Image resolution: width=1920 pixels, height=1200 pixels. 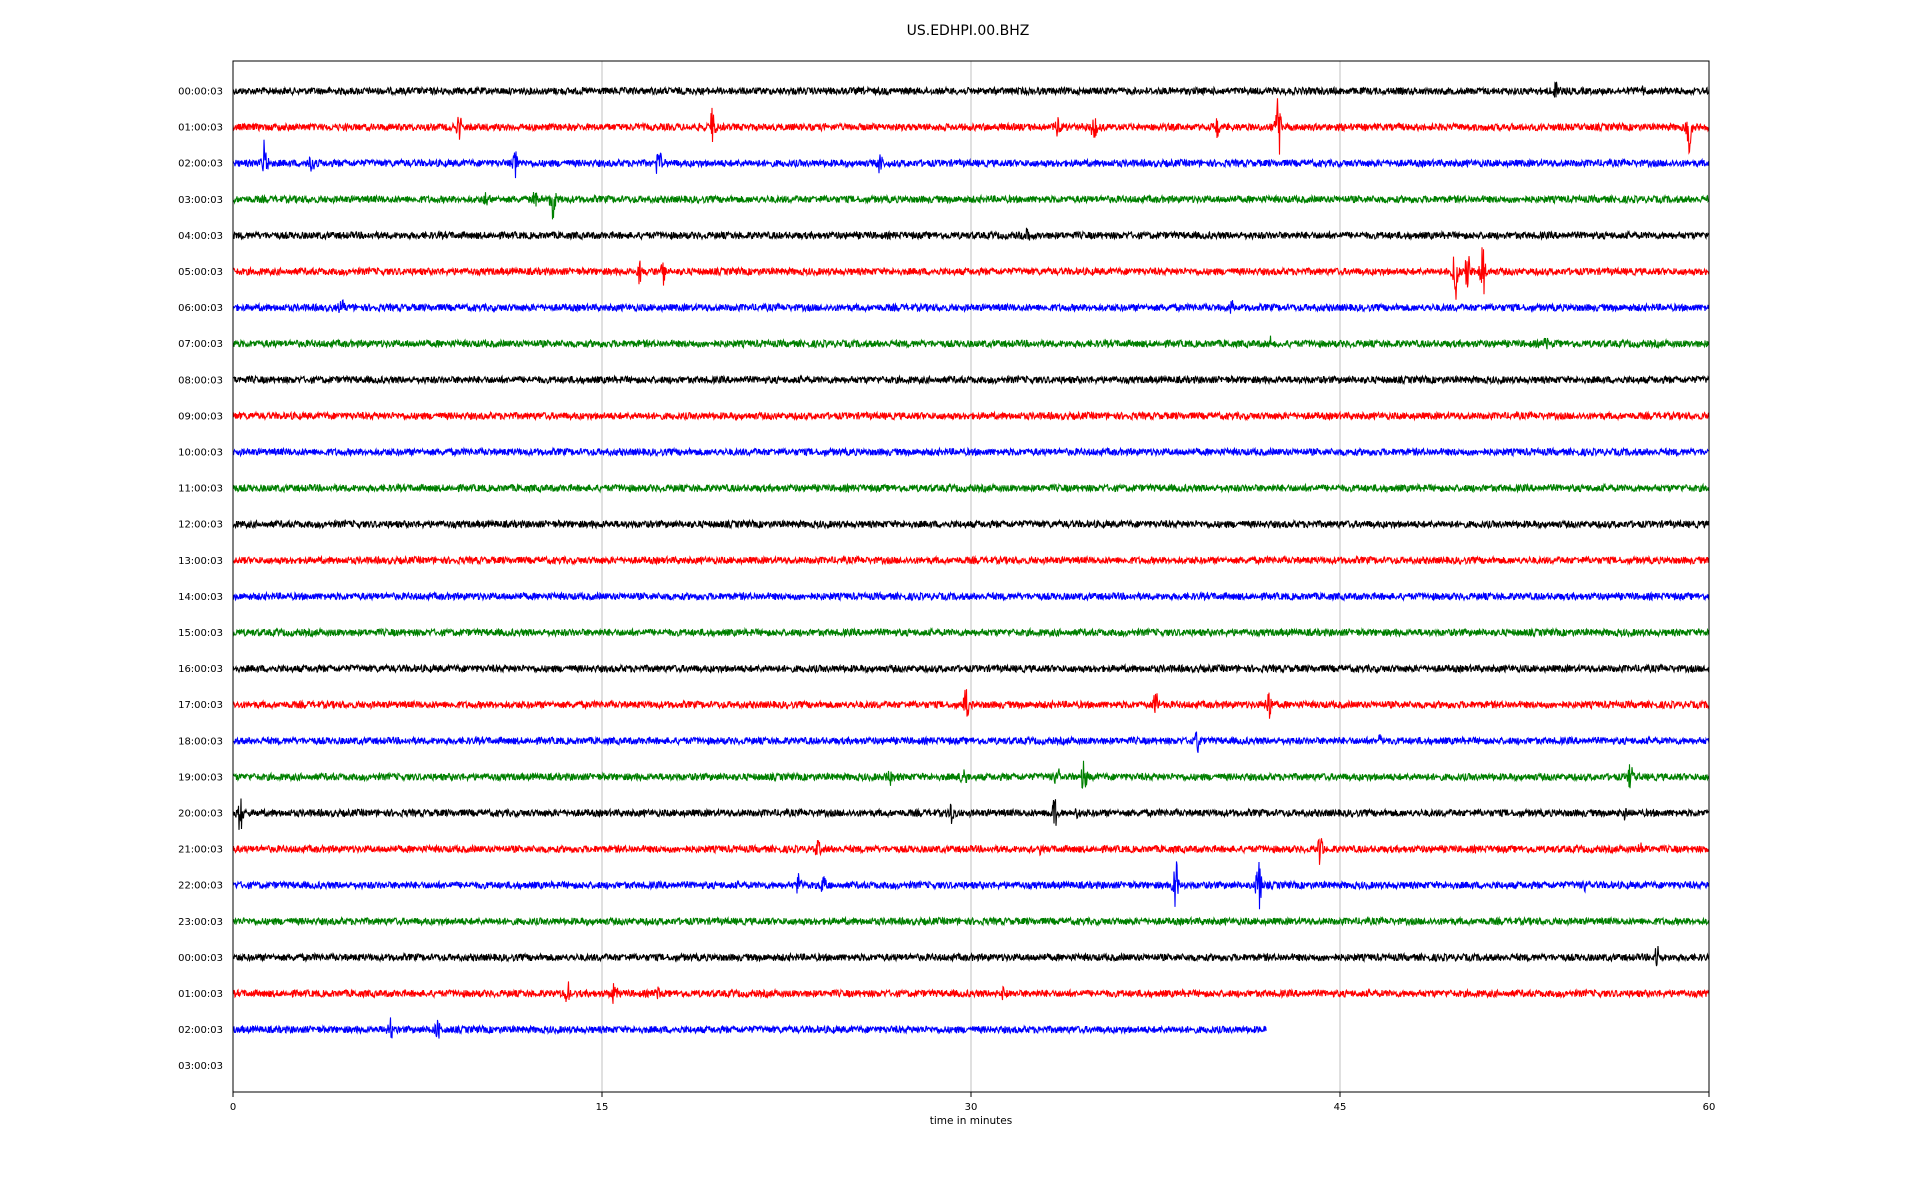 What do you see at coordinates (200, 850) in the screenshot?
I see `row-time-label: 21:00:03` at bounding box center [200, 850].